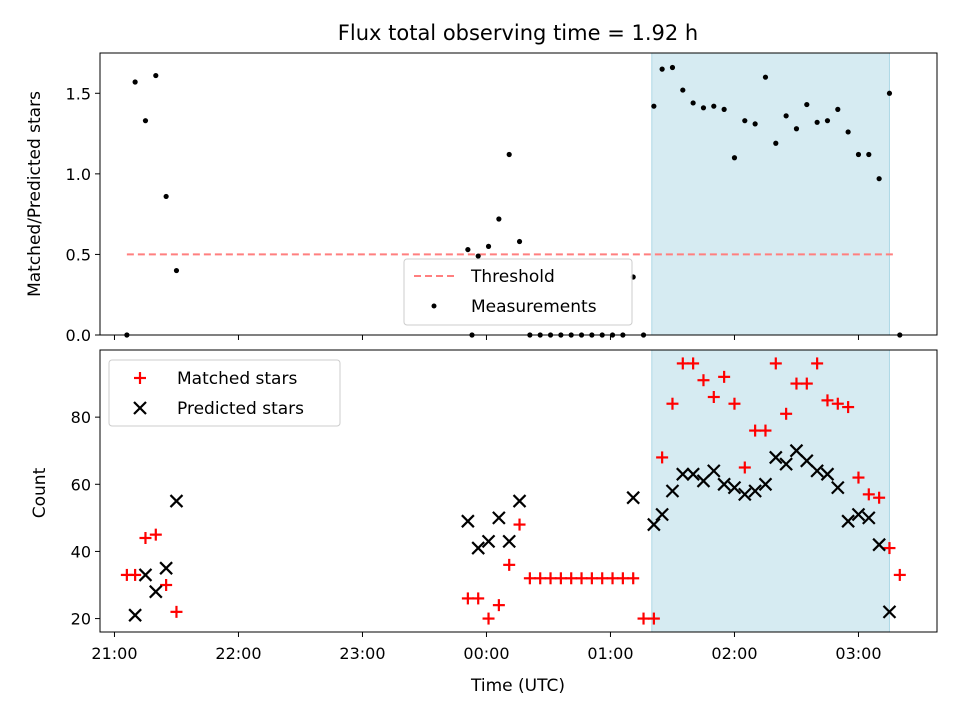 The height and width of the screenshot is (720, 960). I want to click on x-tick-label: 00:00, so click(486, 653).